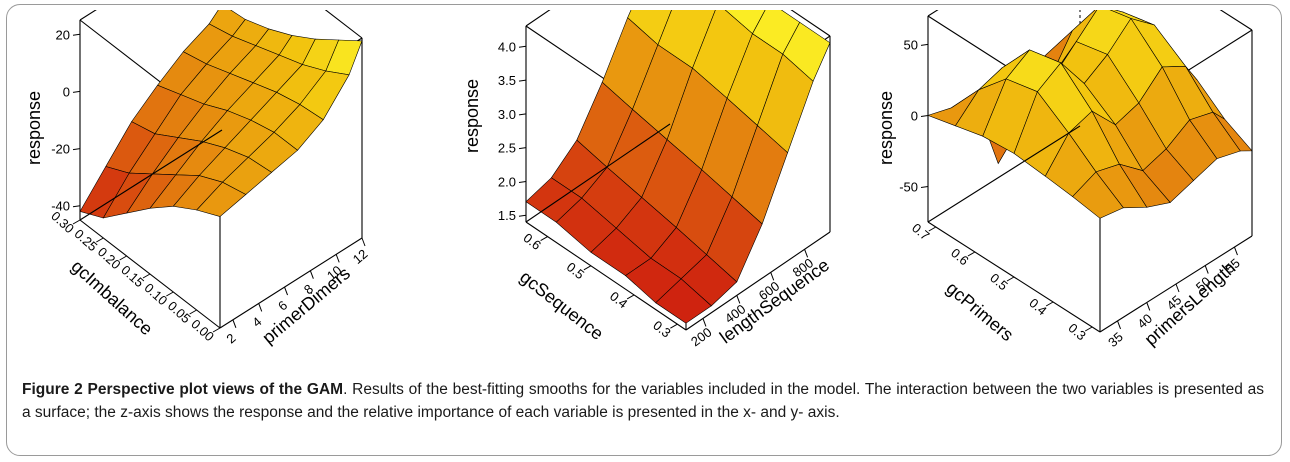 The height and width of the screenshot is (462, 1290). I want to click on x-tick-label: 0.15, so click(132, 276).